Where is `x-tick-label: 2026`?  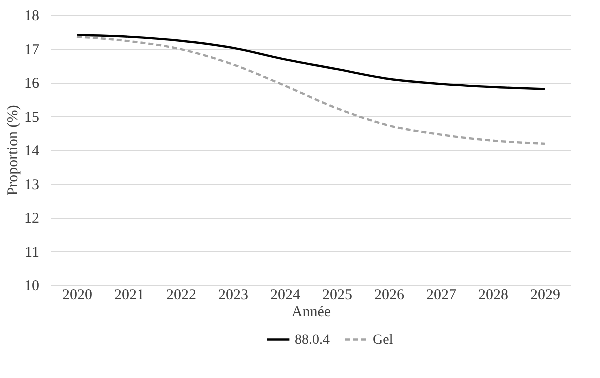
x-tick-label: 2026 is located at coordinates (389, 296).